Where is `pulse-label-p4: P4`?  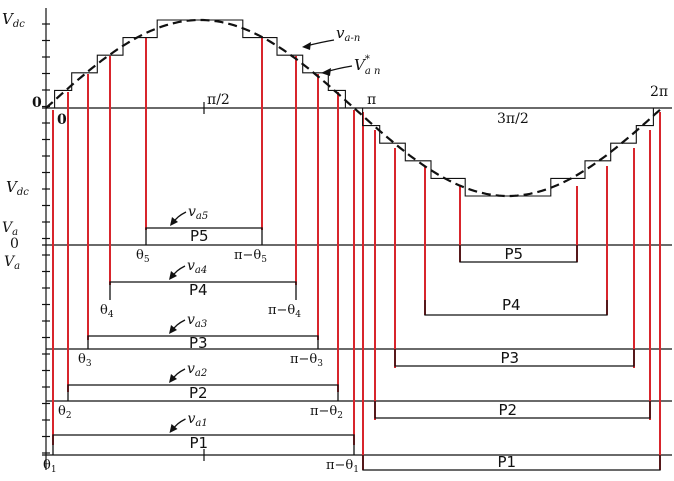 pulse-label-p4: P4 is located at coordinates (198, 290).